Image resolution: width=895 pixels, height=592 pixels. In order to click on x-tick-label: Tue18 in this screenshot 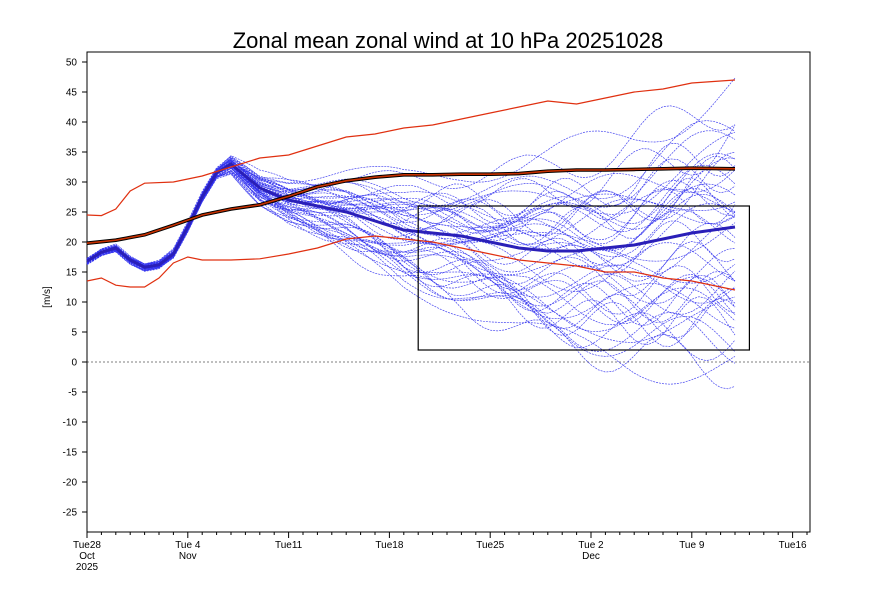, I will do `click(389, 545)`.